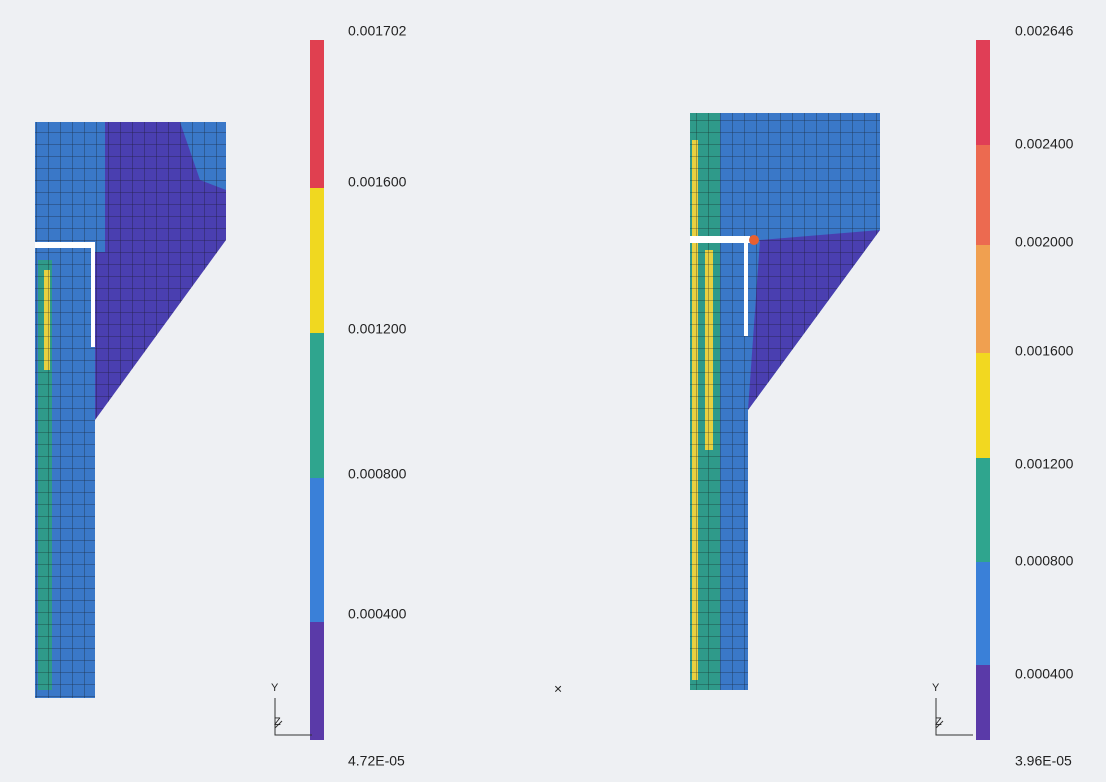  I want to click on right-colorbar, so click(983, 390).